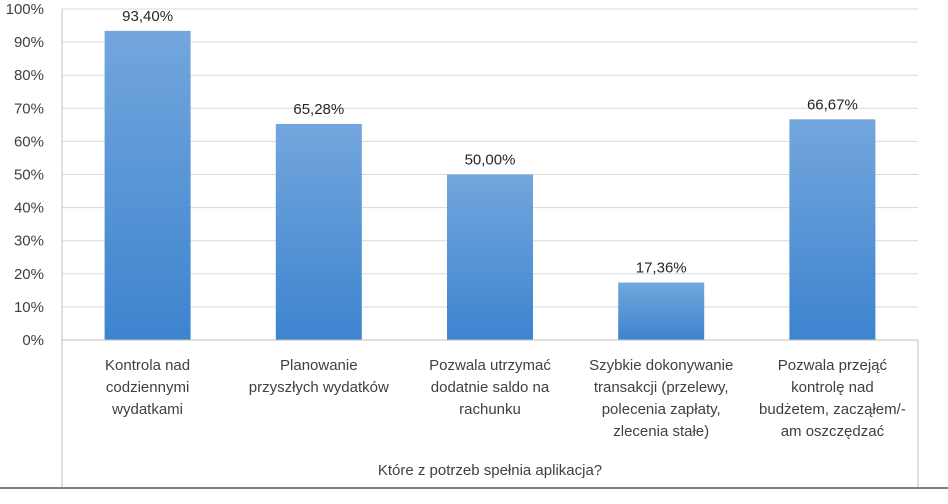 This screenshot has height=504, width=948. What do you see at coordinates (661, 268) in the screenshot?
I see `data-label: 17,36%` at bounding box center [661, 268].